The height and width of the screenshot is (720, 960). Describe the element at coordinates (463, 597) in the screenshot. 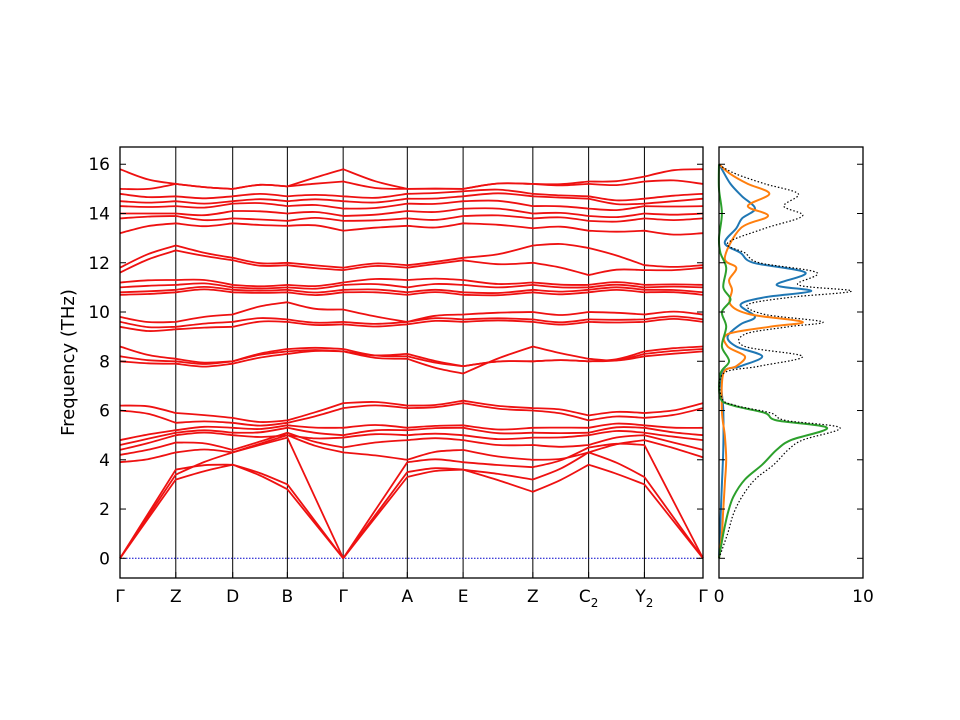

I see `x-tick-label: E` at that location.